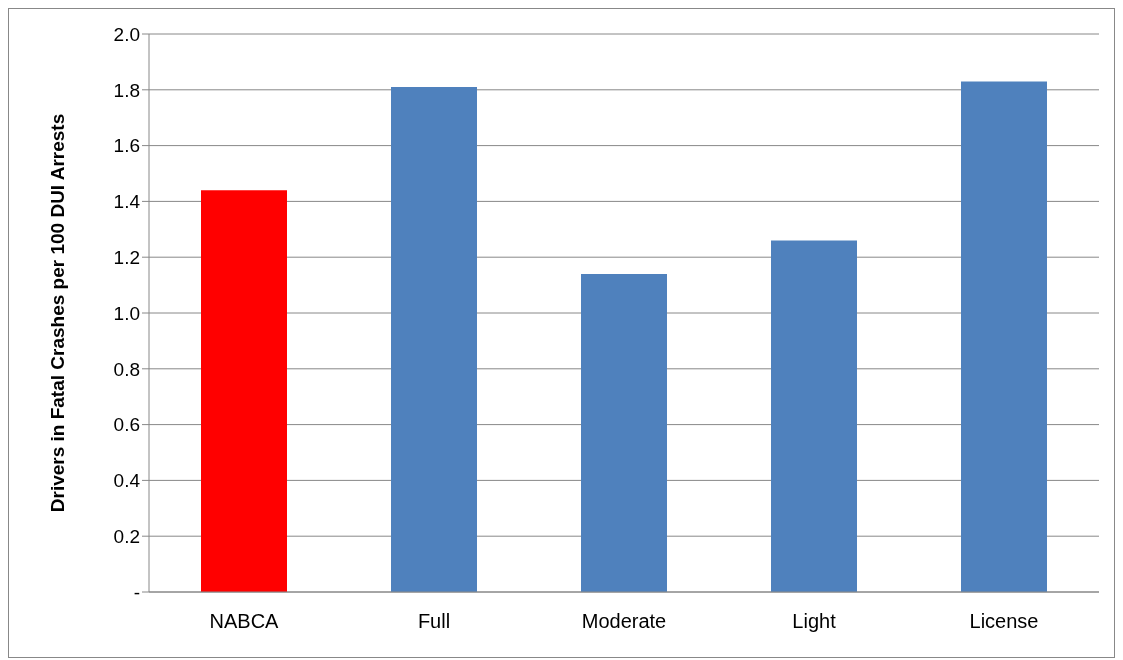  I want to click on y-tick-label: 1.6, so click(126, 146).